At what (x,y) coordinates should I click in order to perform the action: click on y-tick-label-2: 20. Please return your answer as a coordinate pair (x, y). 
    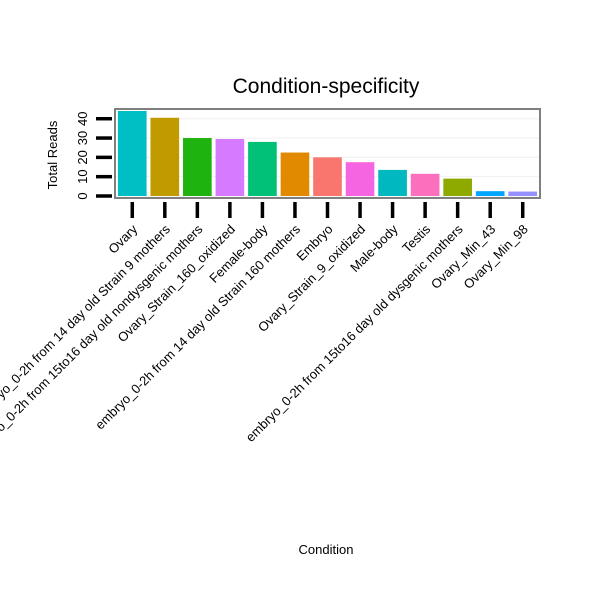
    Looking at the image, I should click on (82, 157).